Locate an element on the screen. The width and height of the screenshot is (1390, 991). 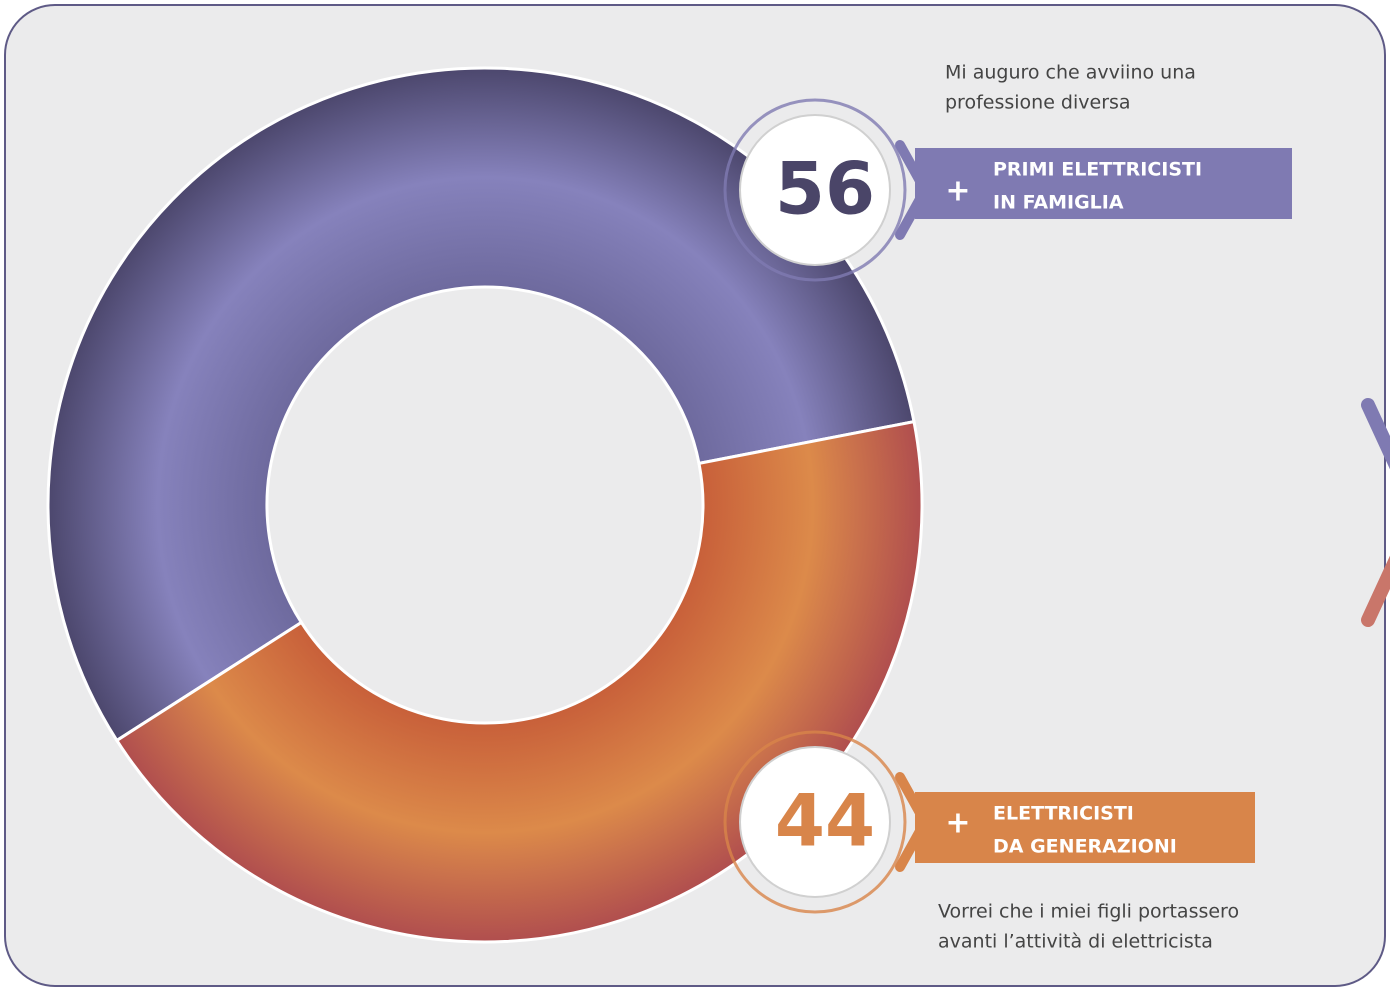
badge-value: 44 is located at coordinates (825, 821).